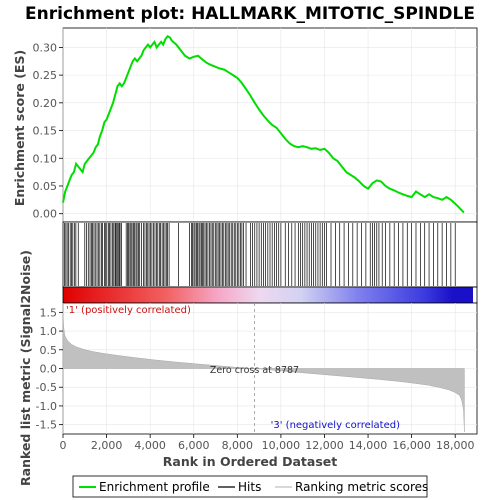 The height and width of the screenshot is (500, 500). Describe the element at coordinates (45, 47) in the screenshot. I see `es-y-tick-label: 0.30` at that location.